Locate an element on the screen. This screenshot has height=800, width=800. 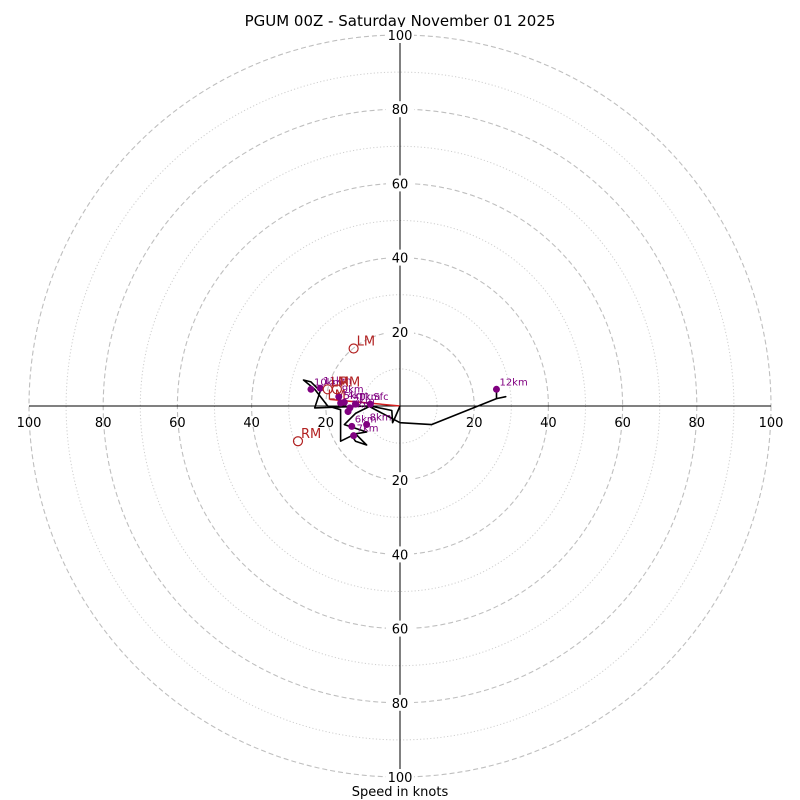
height-marker-label: 10km is located at coordinates (328, 382).